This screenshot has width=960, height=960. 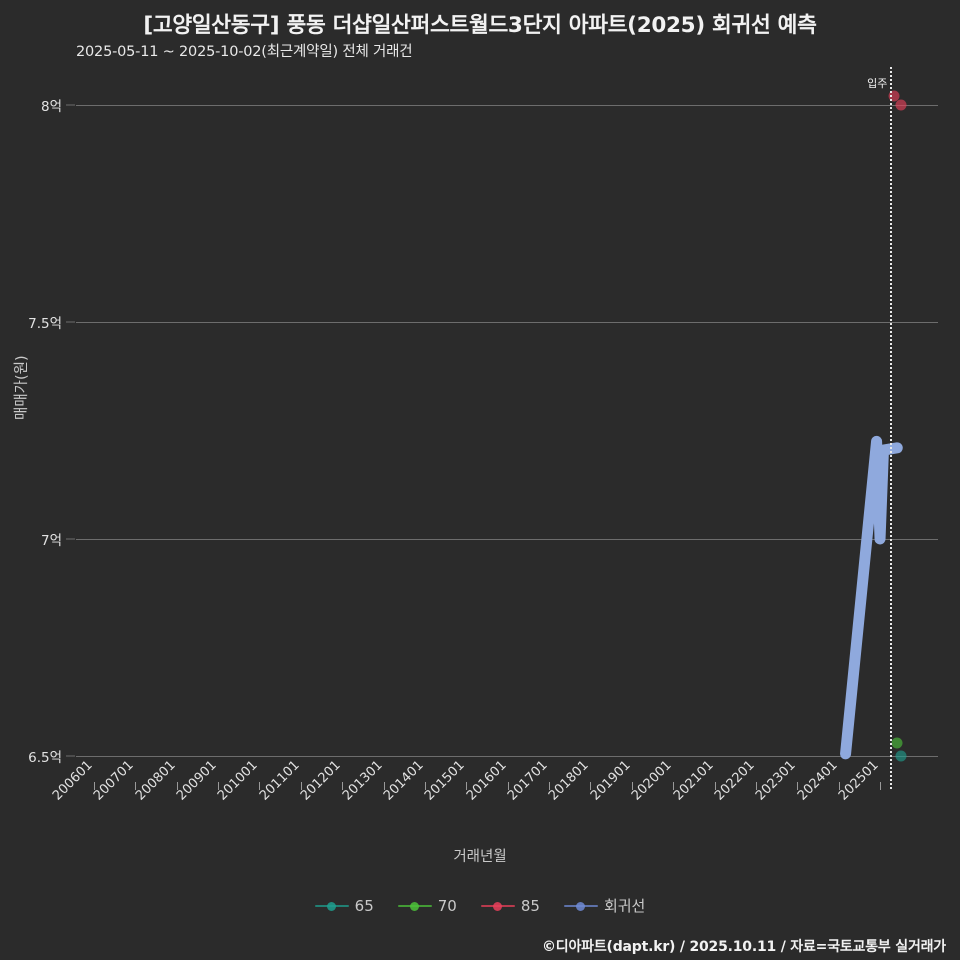 I want to click on regression-line, so click(x=871, y=597).